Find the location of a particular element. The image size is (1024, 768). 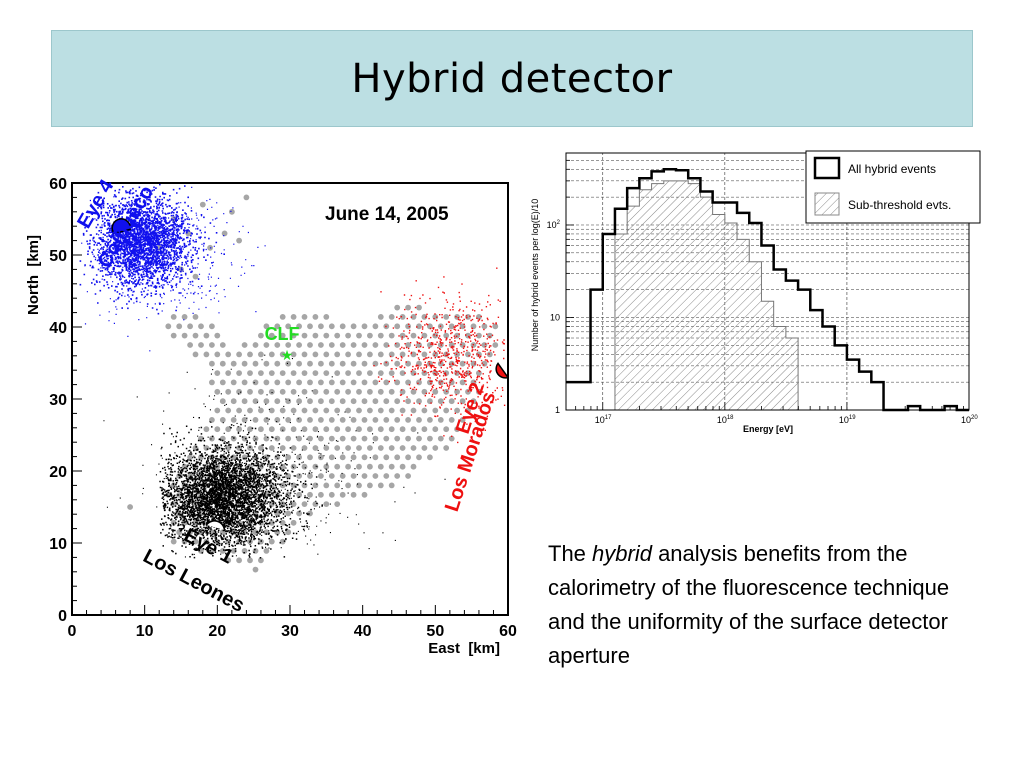

map-y-tick-label: 40 is located at coordinates (58, 328).